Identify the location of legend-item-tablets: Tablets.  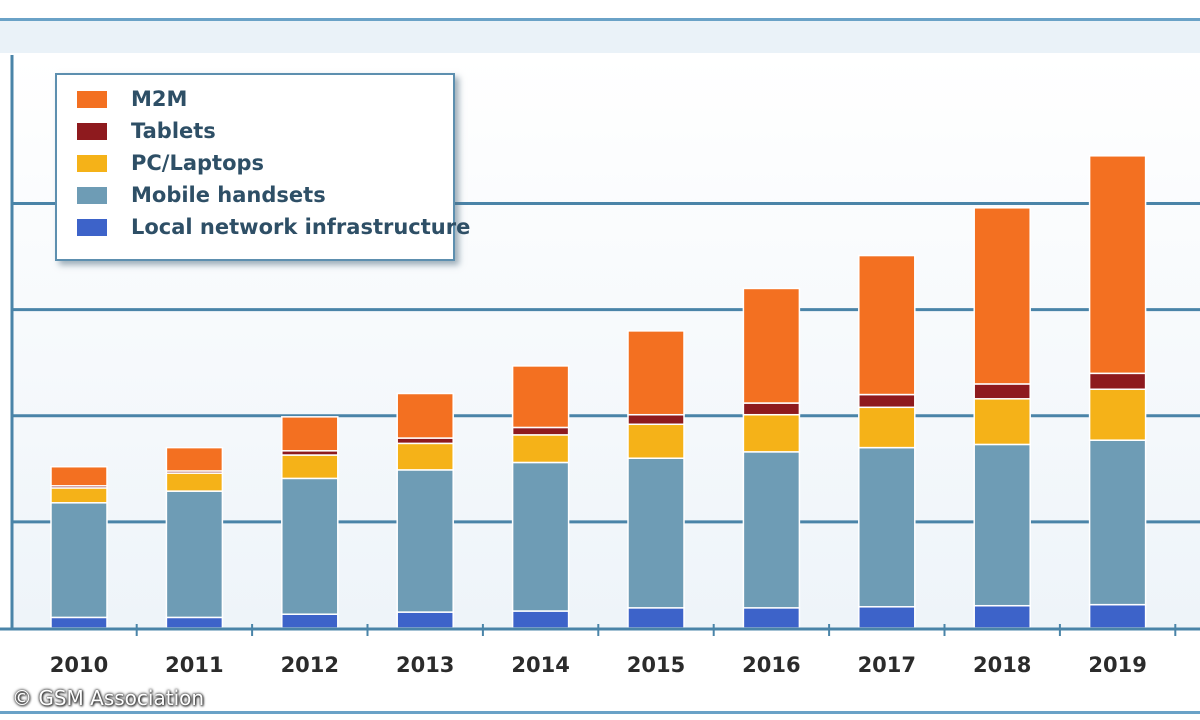
(265, 131).